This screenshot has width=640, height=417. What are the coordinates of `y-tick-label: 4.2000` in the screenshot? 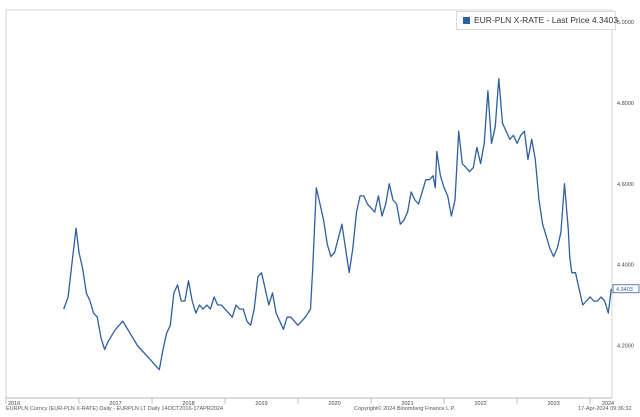 It's located at (625, 346).